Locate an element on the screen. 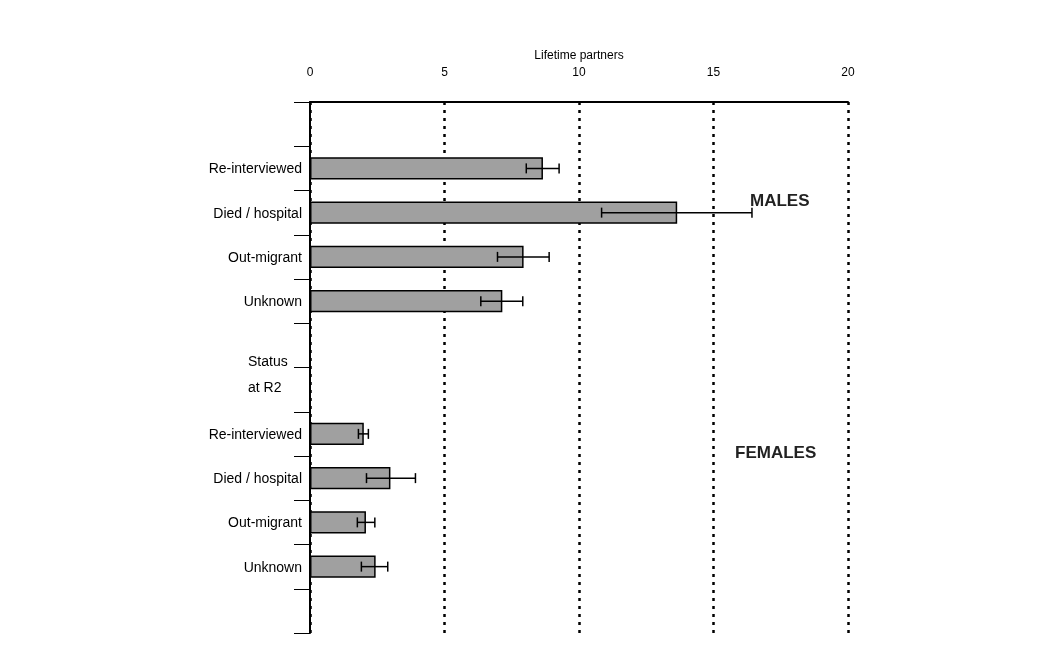  x-axis-title: Lifetime partners is located at coordinates (579, 55).